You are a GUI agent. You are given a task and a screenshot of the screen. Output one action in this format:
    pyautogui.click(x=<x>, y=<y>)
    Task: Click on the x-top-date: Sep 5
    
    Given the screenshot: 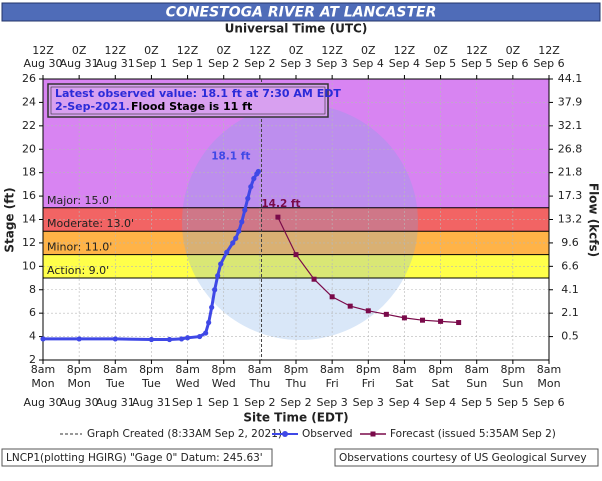 What is the action you would take?
    pyautogui.click(x=440, y=63)
    